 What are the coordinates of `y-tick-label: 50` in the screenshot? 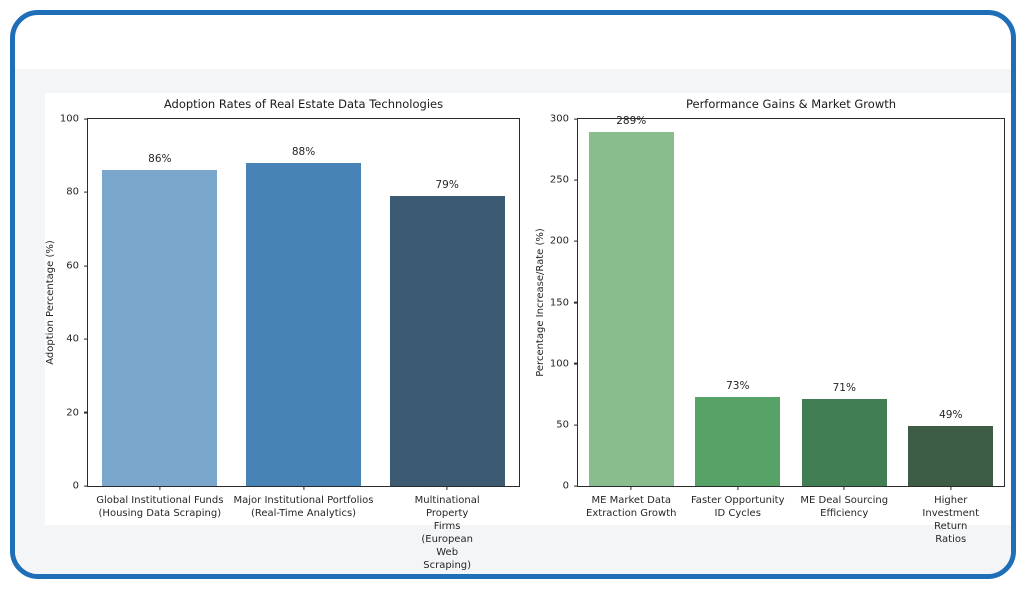 It's located at (562, 425).